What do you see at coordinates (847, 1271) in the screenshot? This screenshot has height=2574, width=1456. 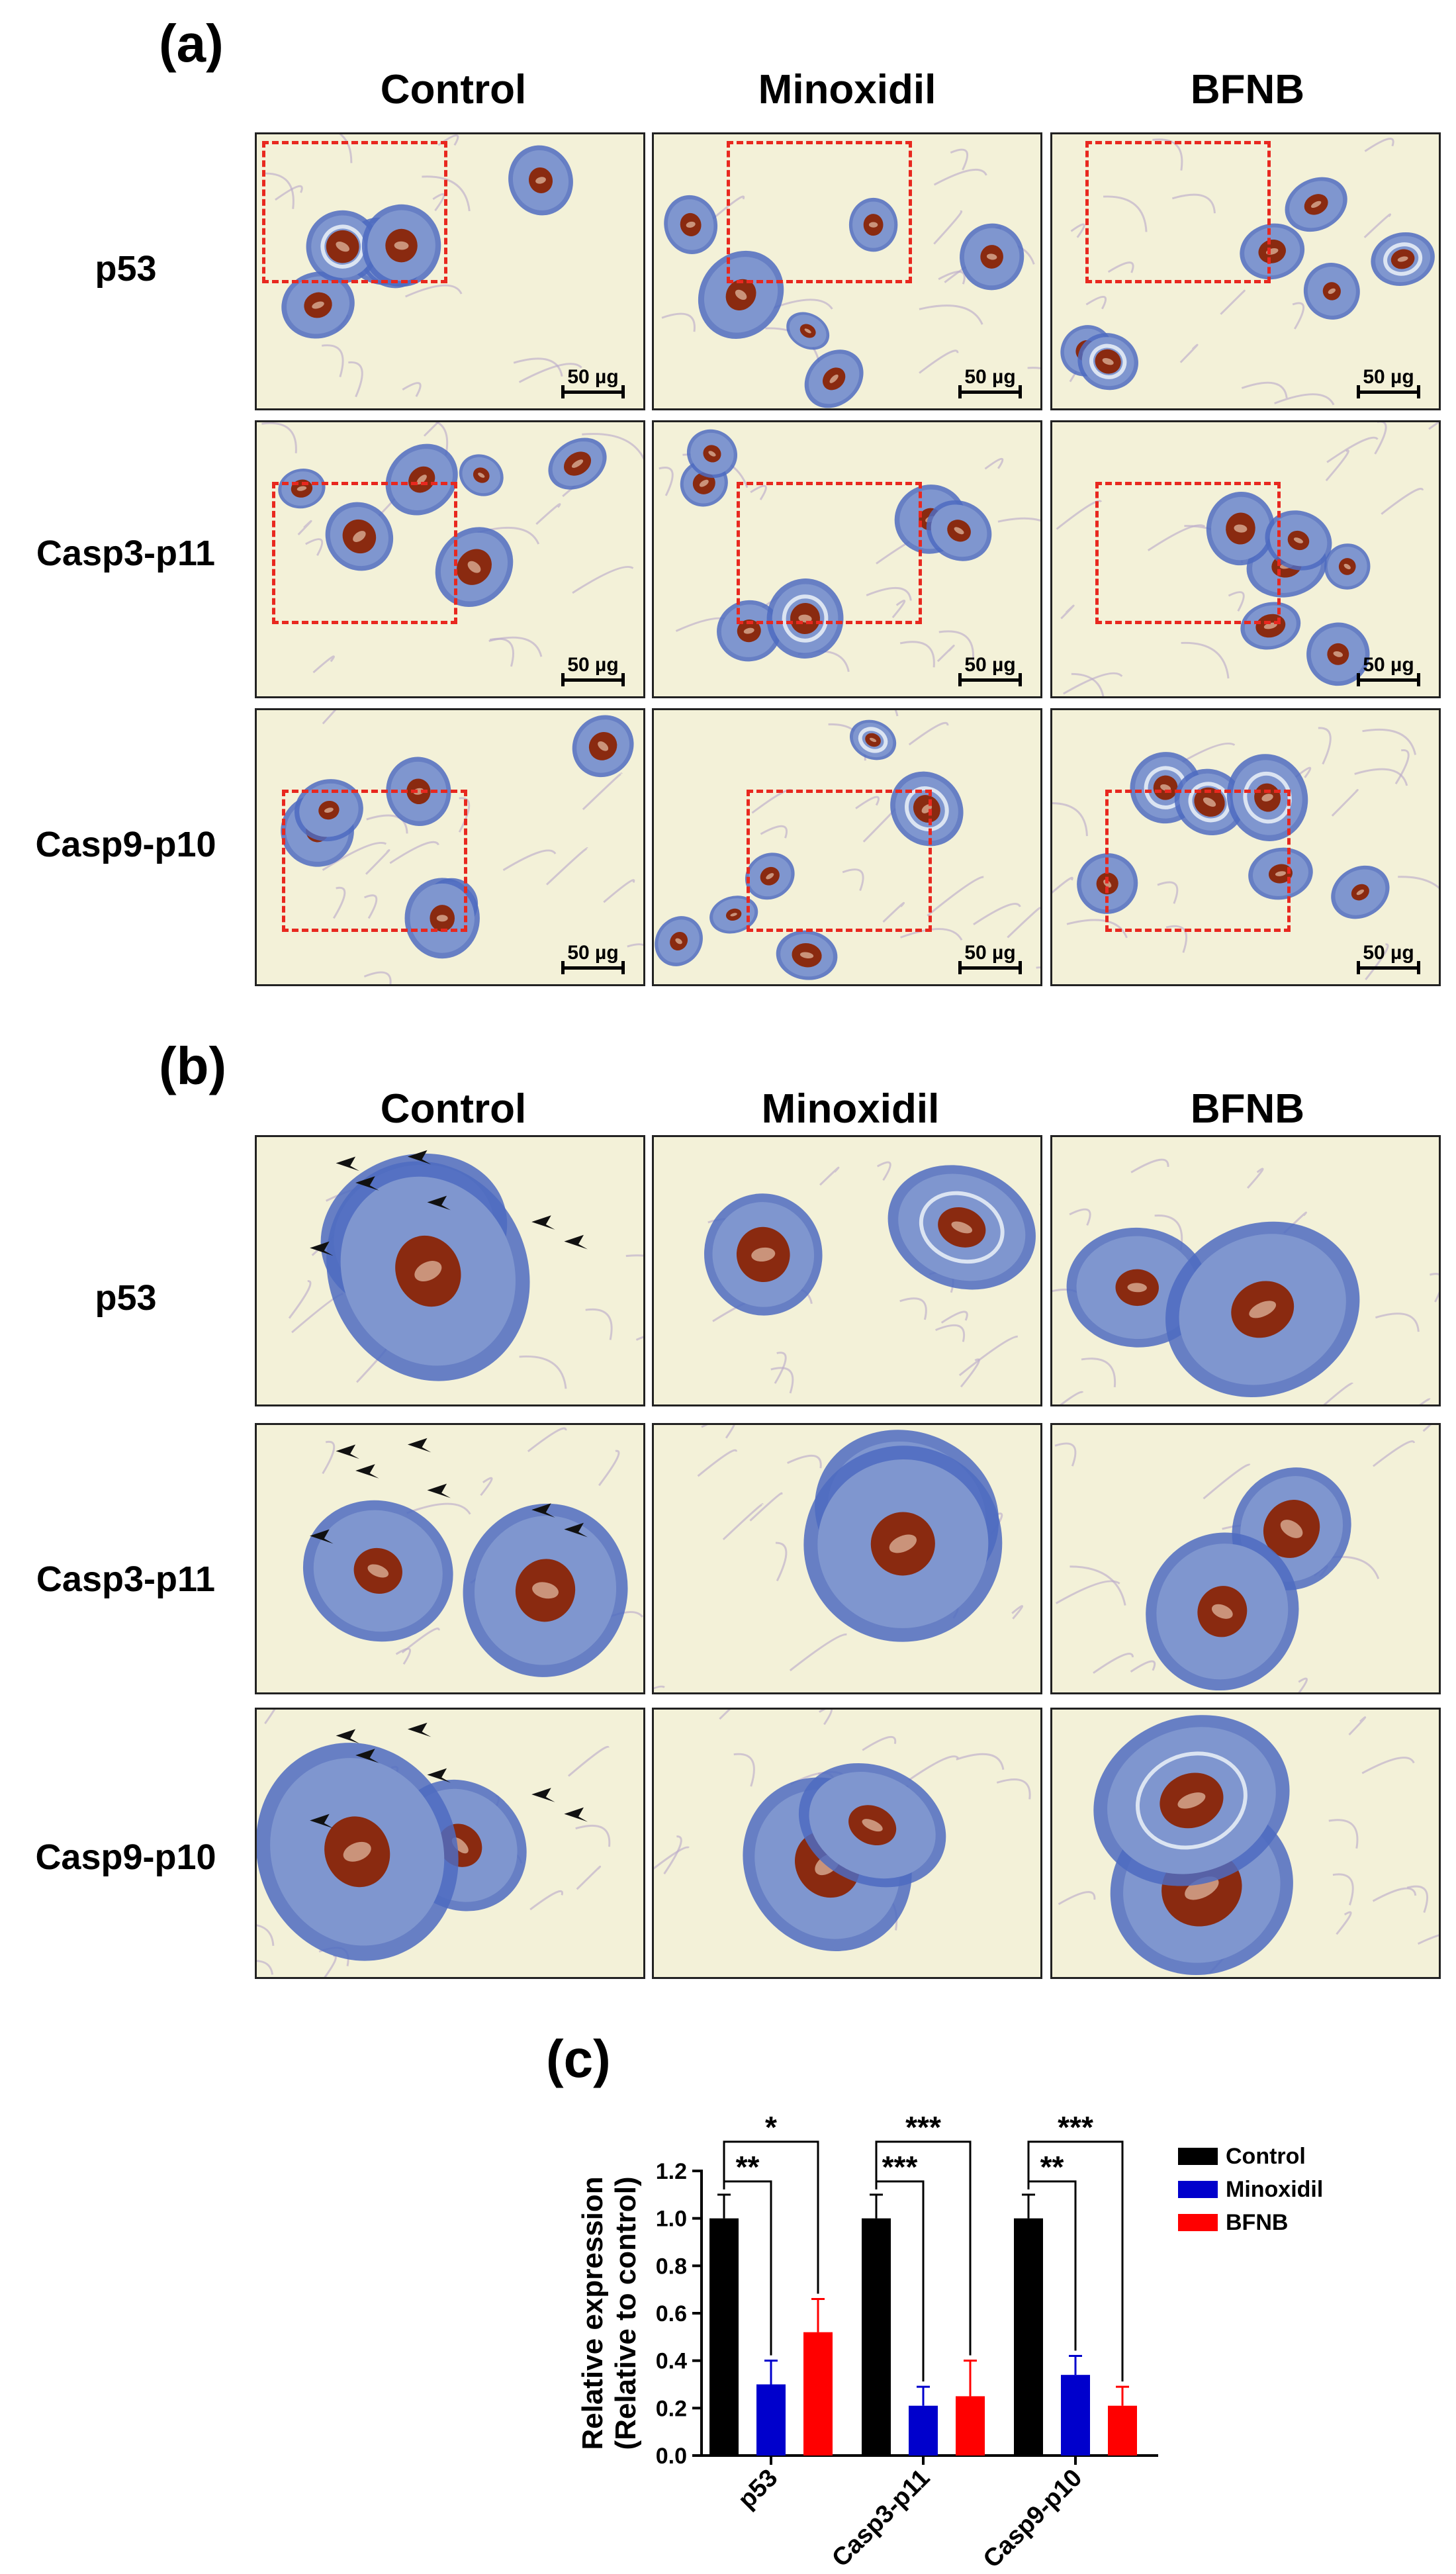 I see `zoom-p53-minoxidil` at bounding box center [847, 1271].